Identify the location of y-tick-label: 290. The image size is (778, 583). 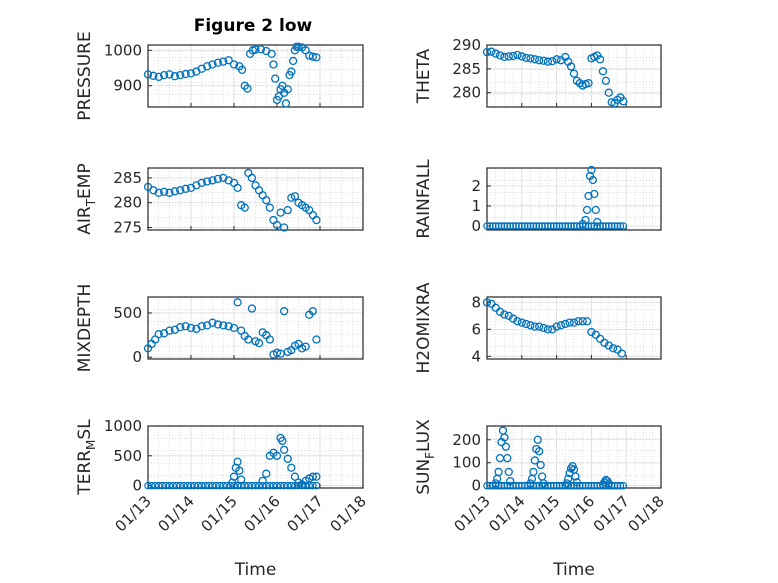
(466, 45).